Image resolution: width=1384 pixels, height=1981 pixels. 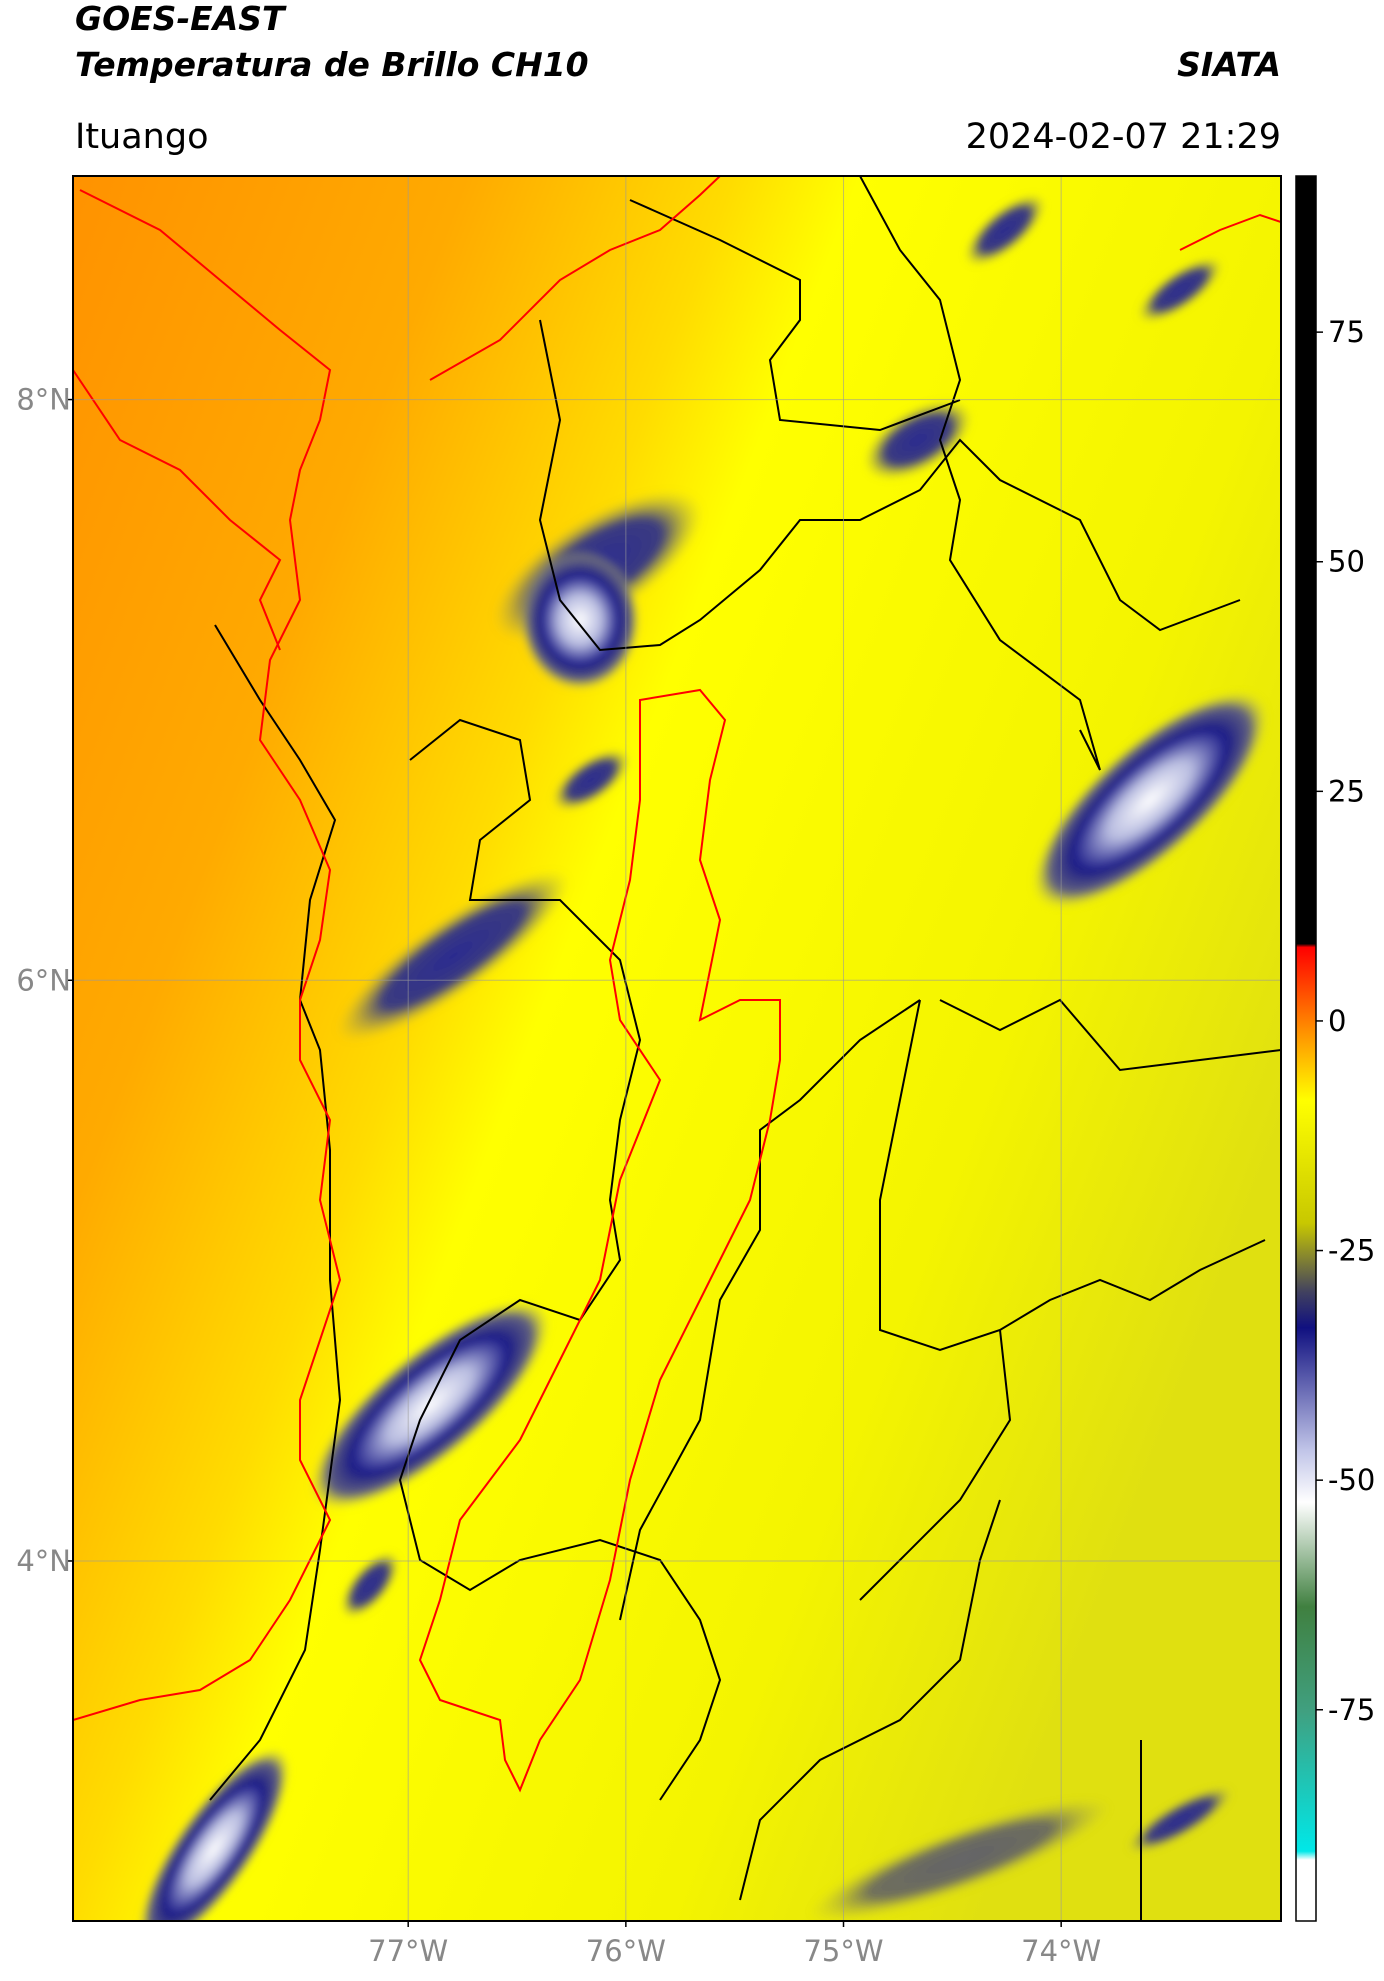 What do you see at coordinates (332, 64) in the screenshot?
I see `subtitle: Temperatura de Brillo CH10` at bounding box center [332, 64].